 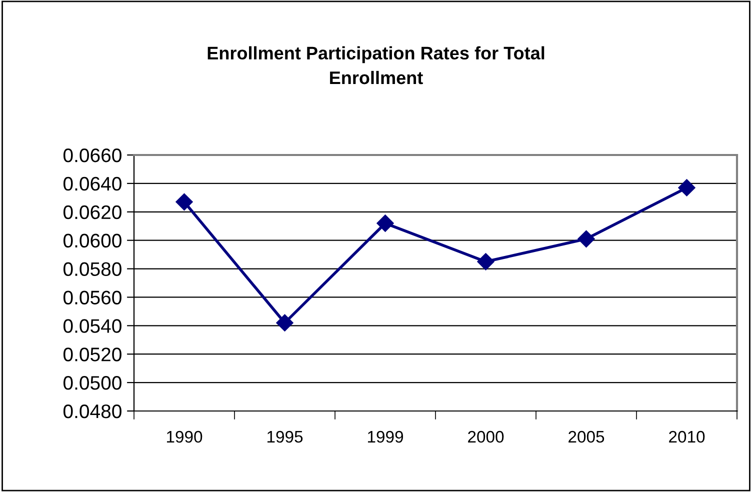 I want to click on x-tick-label: 2005, so click(x=586, y=436).